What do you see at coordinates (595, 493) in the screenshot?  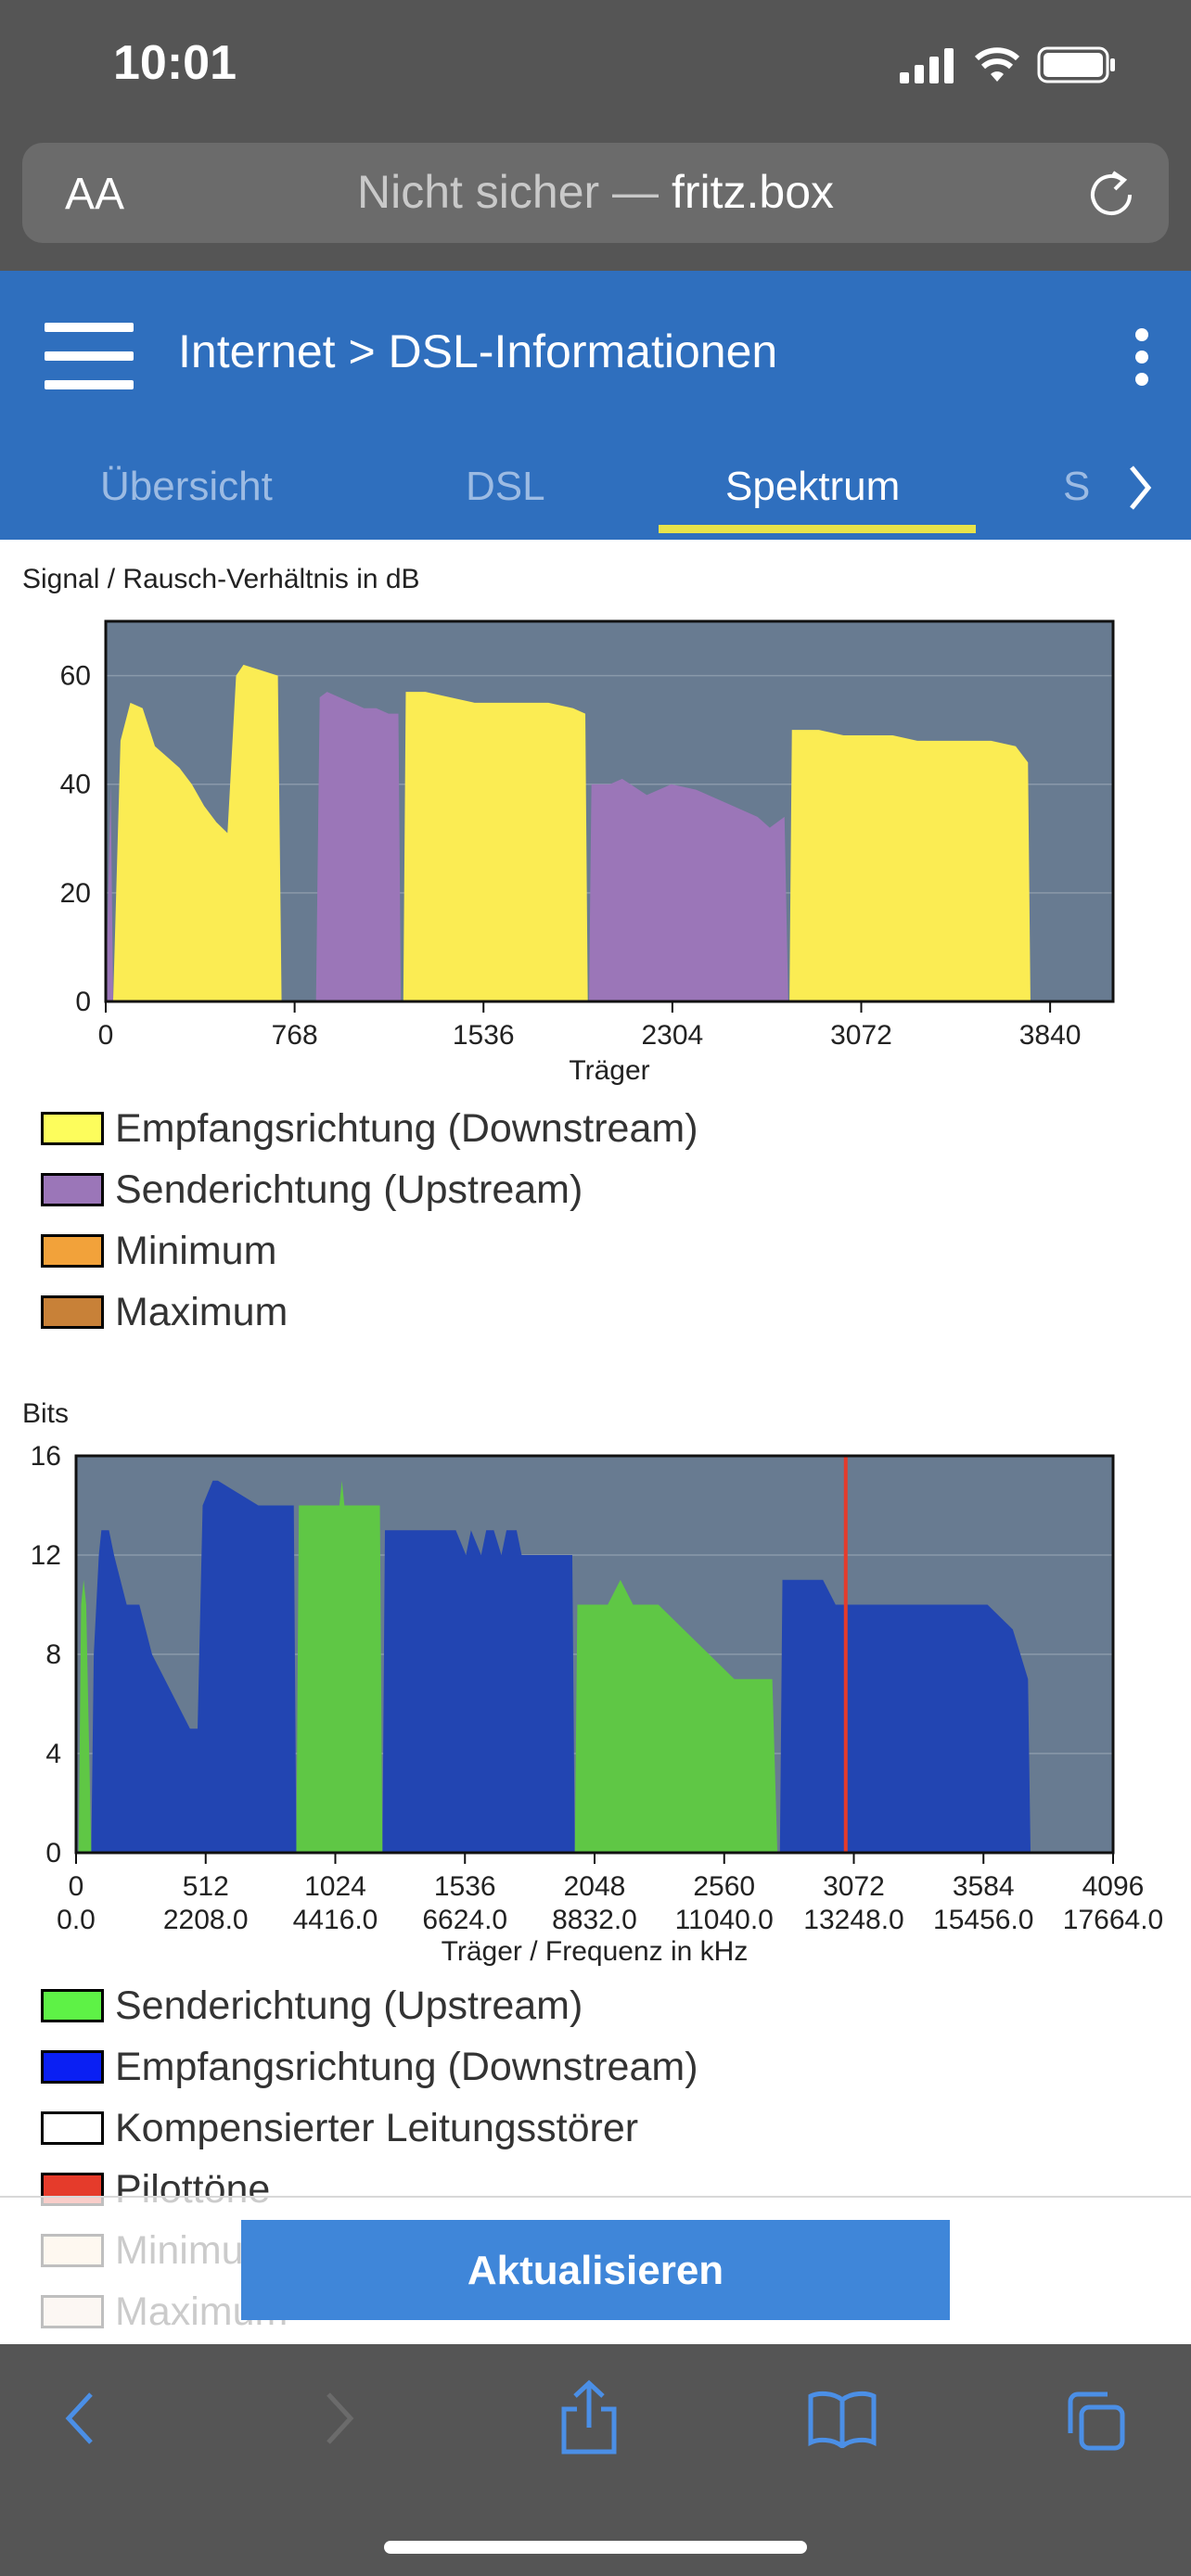 I see `tab-bar: Übersicht DSL Spektrum S` at bounding box center [595, 493].